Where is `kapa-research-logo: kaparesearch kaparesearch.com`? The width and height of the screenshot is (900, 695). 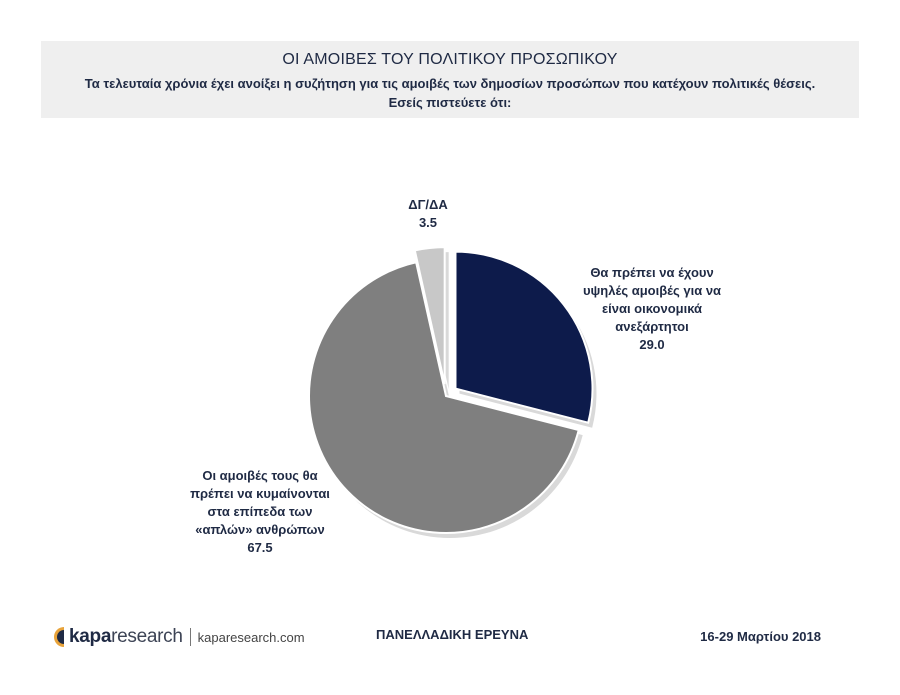 kapa-research-logo: kaparesearch kaparesearch.com is located at coordinates (178, 637).